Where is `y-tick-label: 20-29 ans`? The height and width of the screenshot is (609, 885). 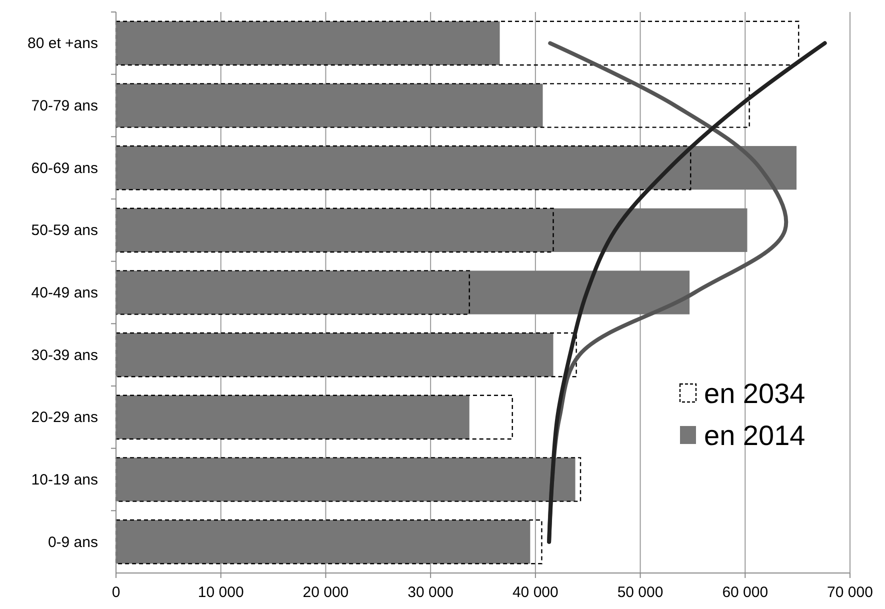 y-tick-label: 20-29 ans is located at coordinates (64, 417).